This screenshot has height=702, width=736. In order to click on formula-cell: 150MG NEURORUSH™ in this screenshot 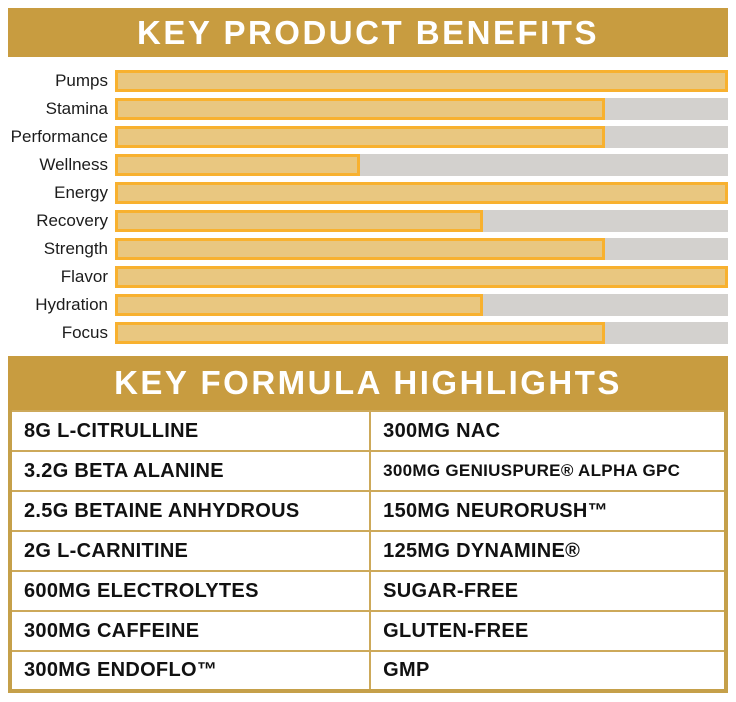, I will do `click(548, 511)`.